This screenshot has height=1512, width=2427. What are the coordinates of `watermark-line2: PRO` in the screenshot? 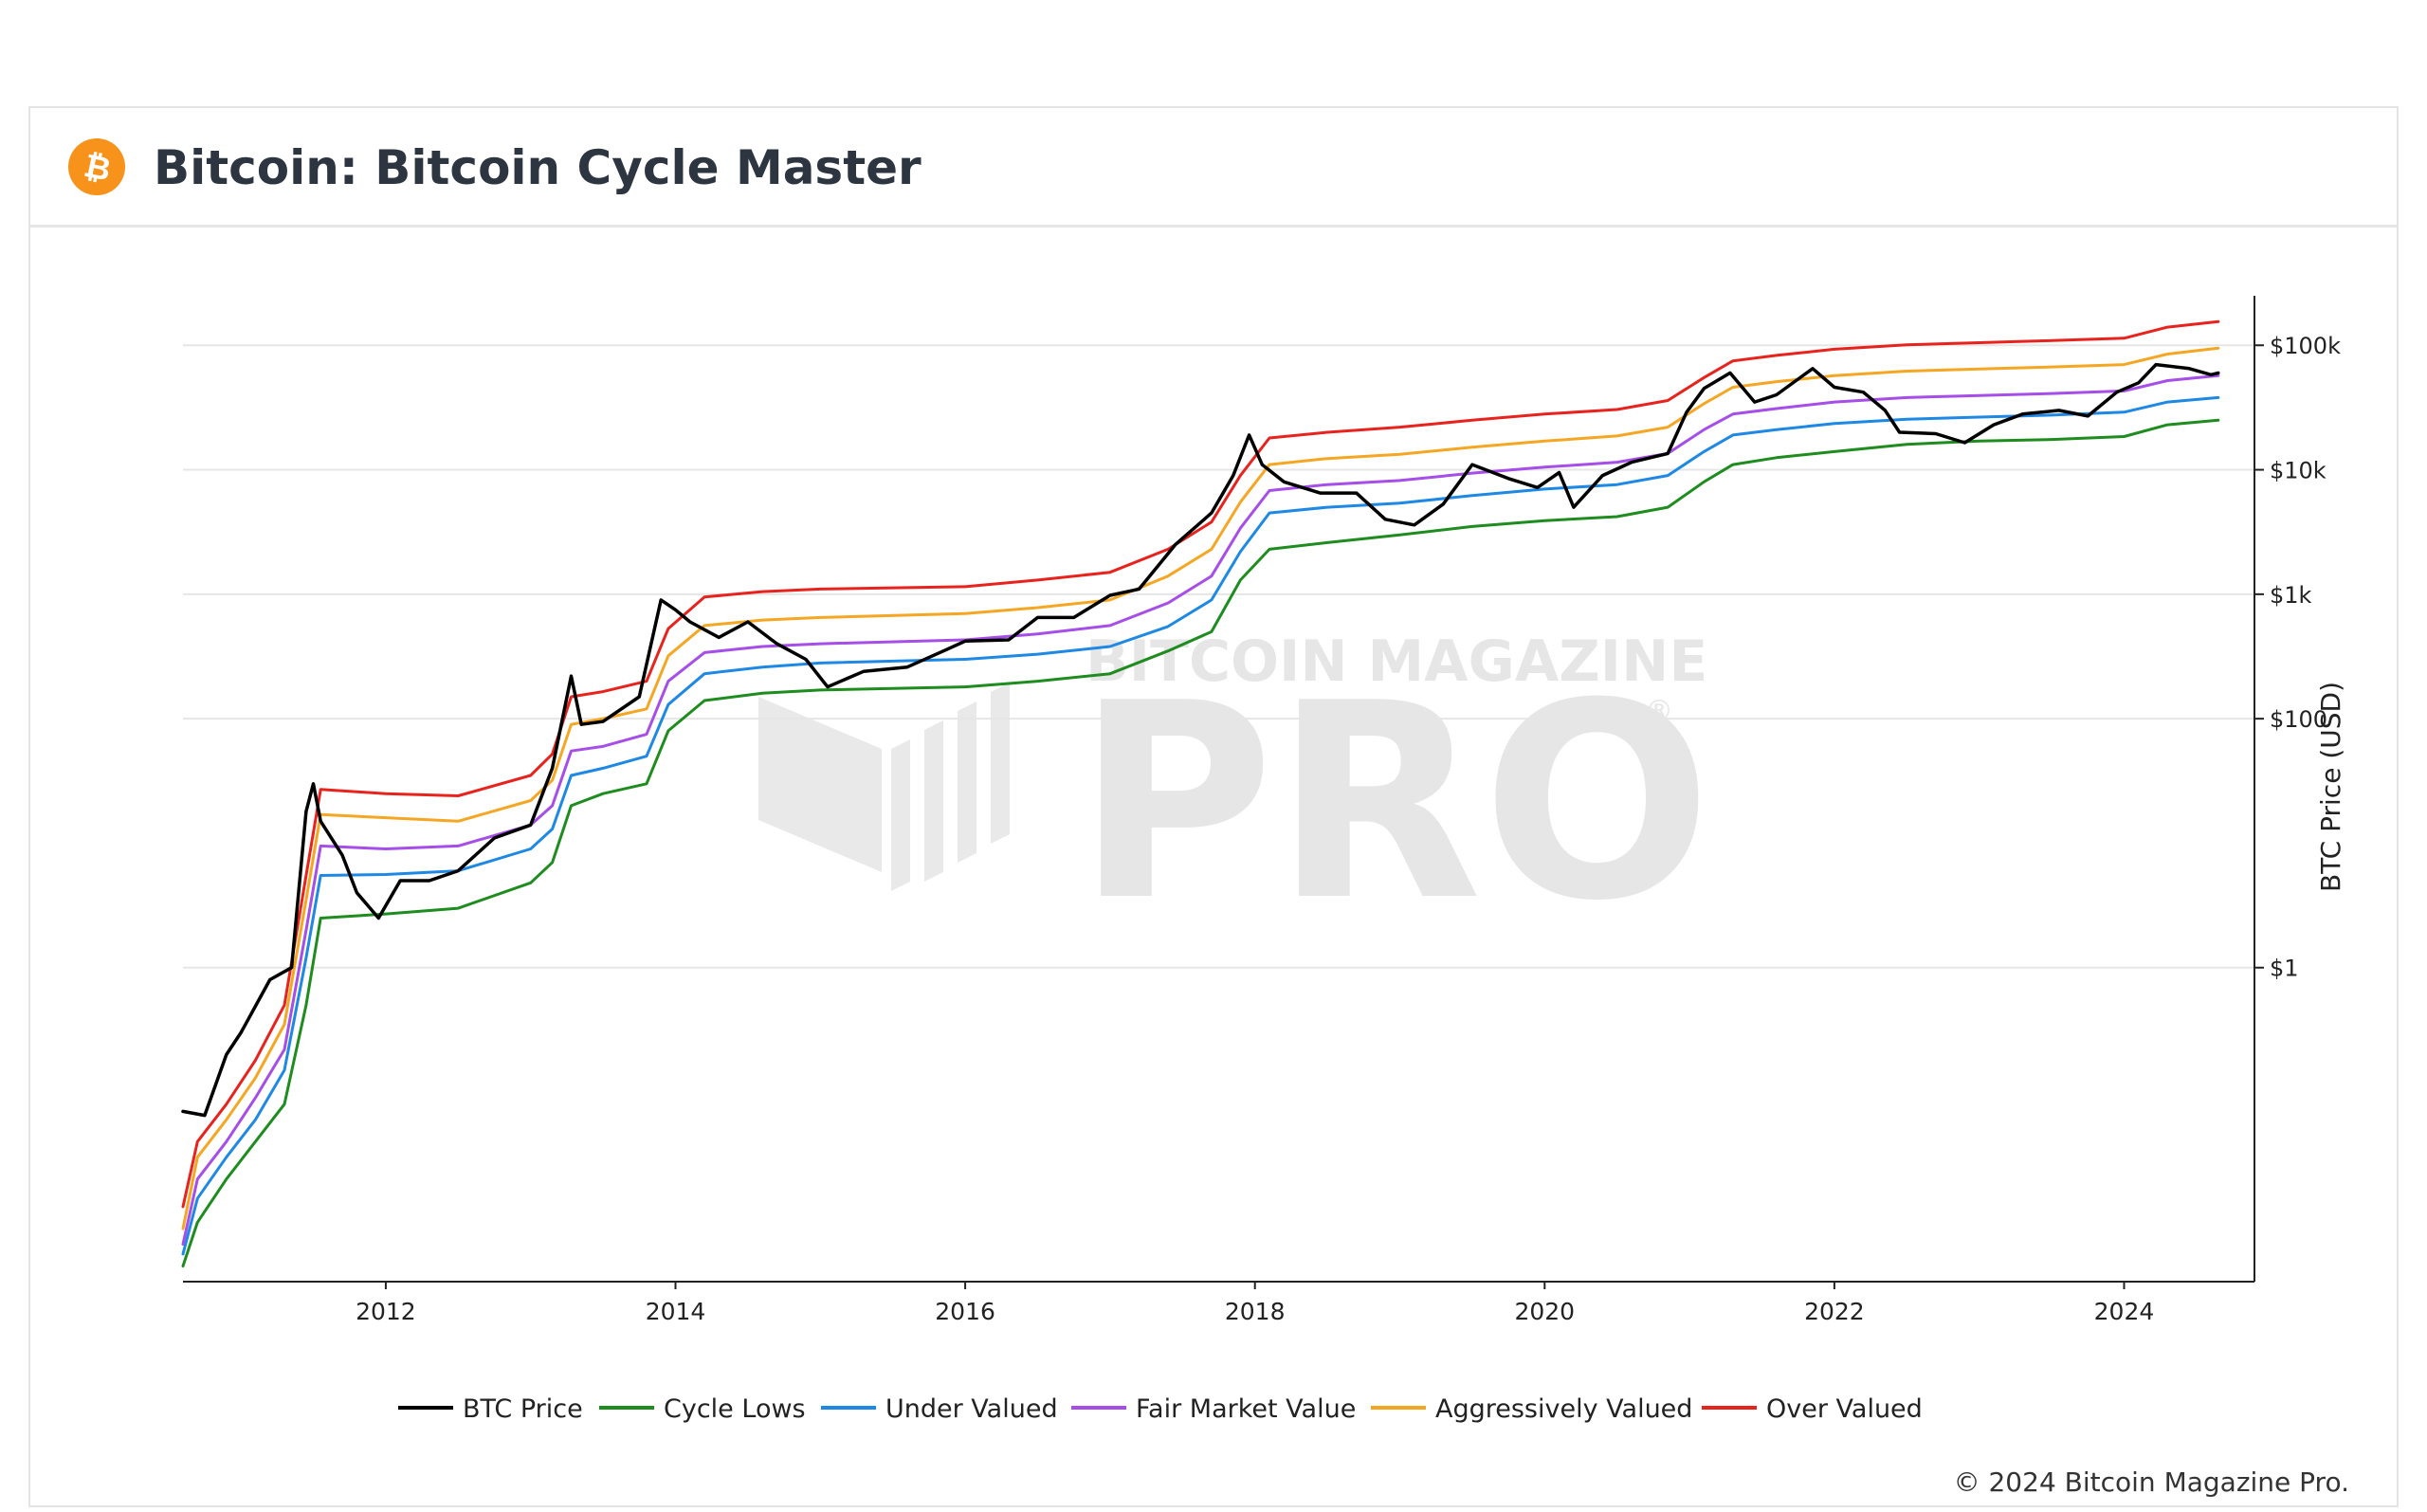 It's located at (1394, 803).